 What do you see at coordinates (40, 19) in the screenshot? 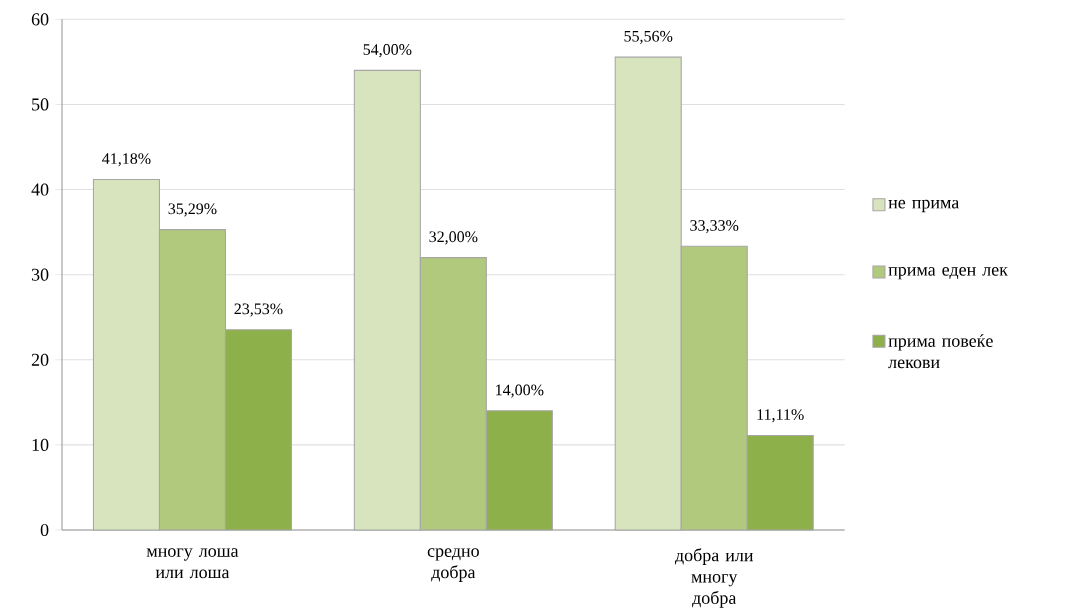
I see `y-tick-label: 60` at bounding box center [40, 19].